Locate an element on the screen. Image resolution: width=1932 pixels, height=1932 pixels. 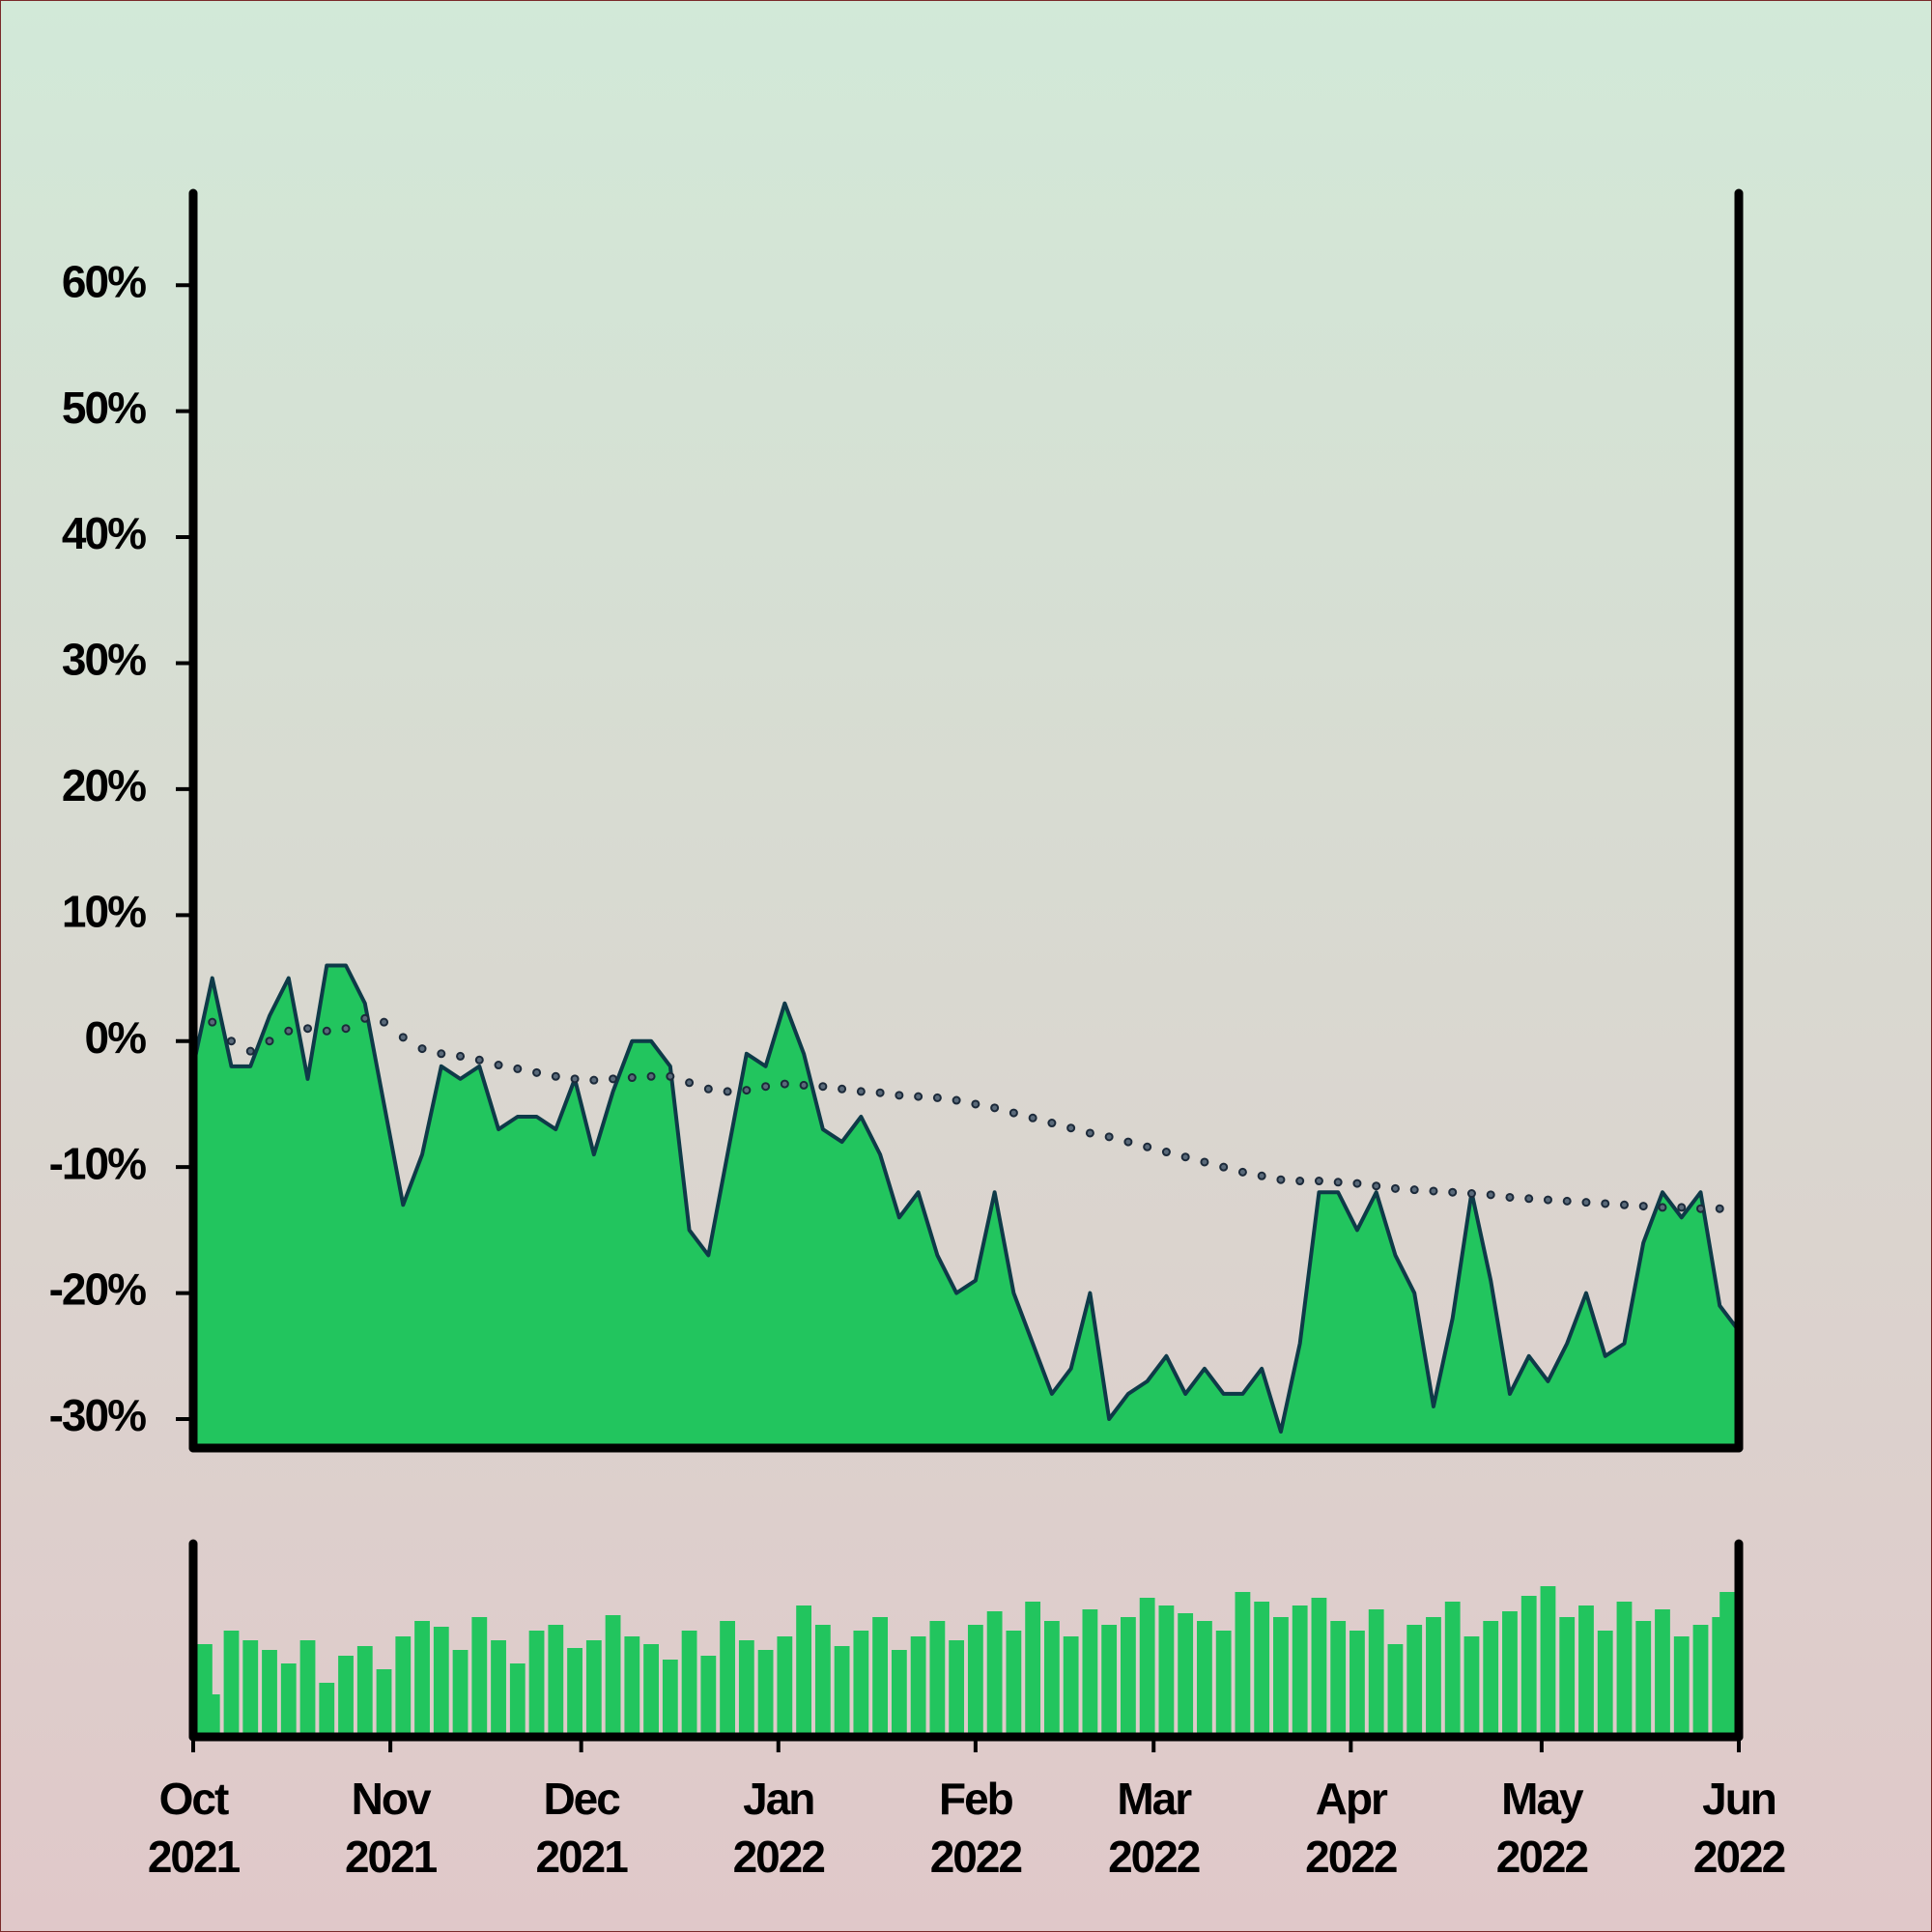
y-tick-label: -20% is located at coordinates (97, 1289).